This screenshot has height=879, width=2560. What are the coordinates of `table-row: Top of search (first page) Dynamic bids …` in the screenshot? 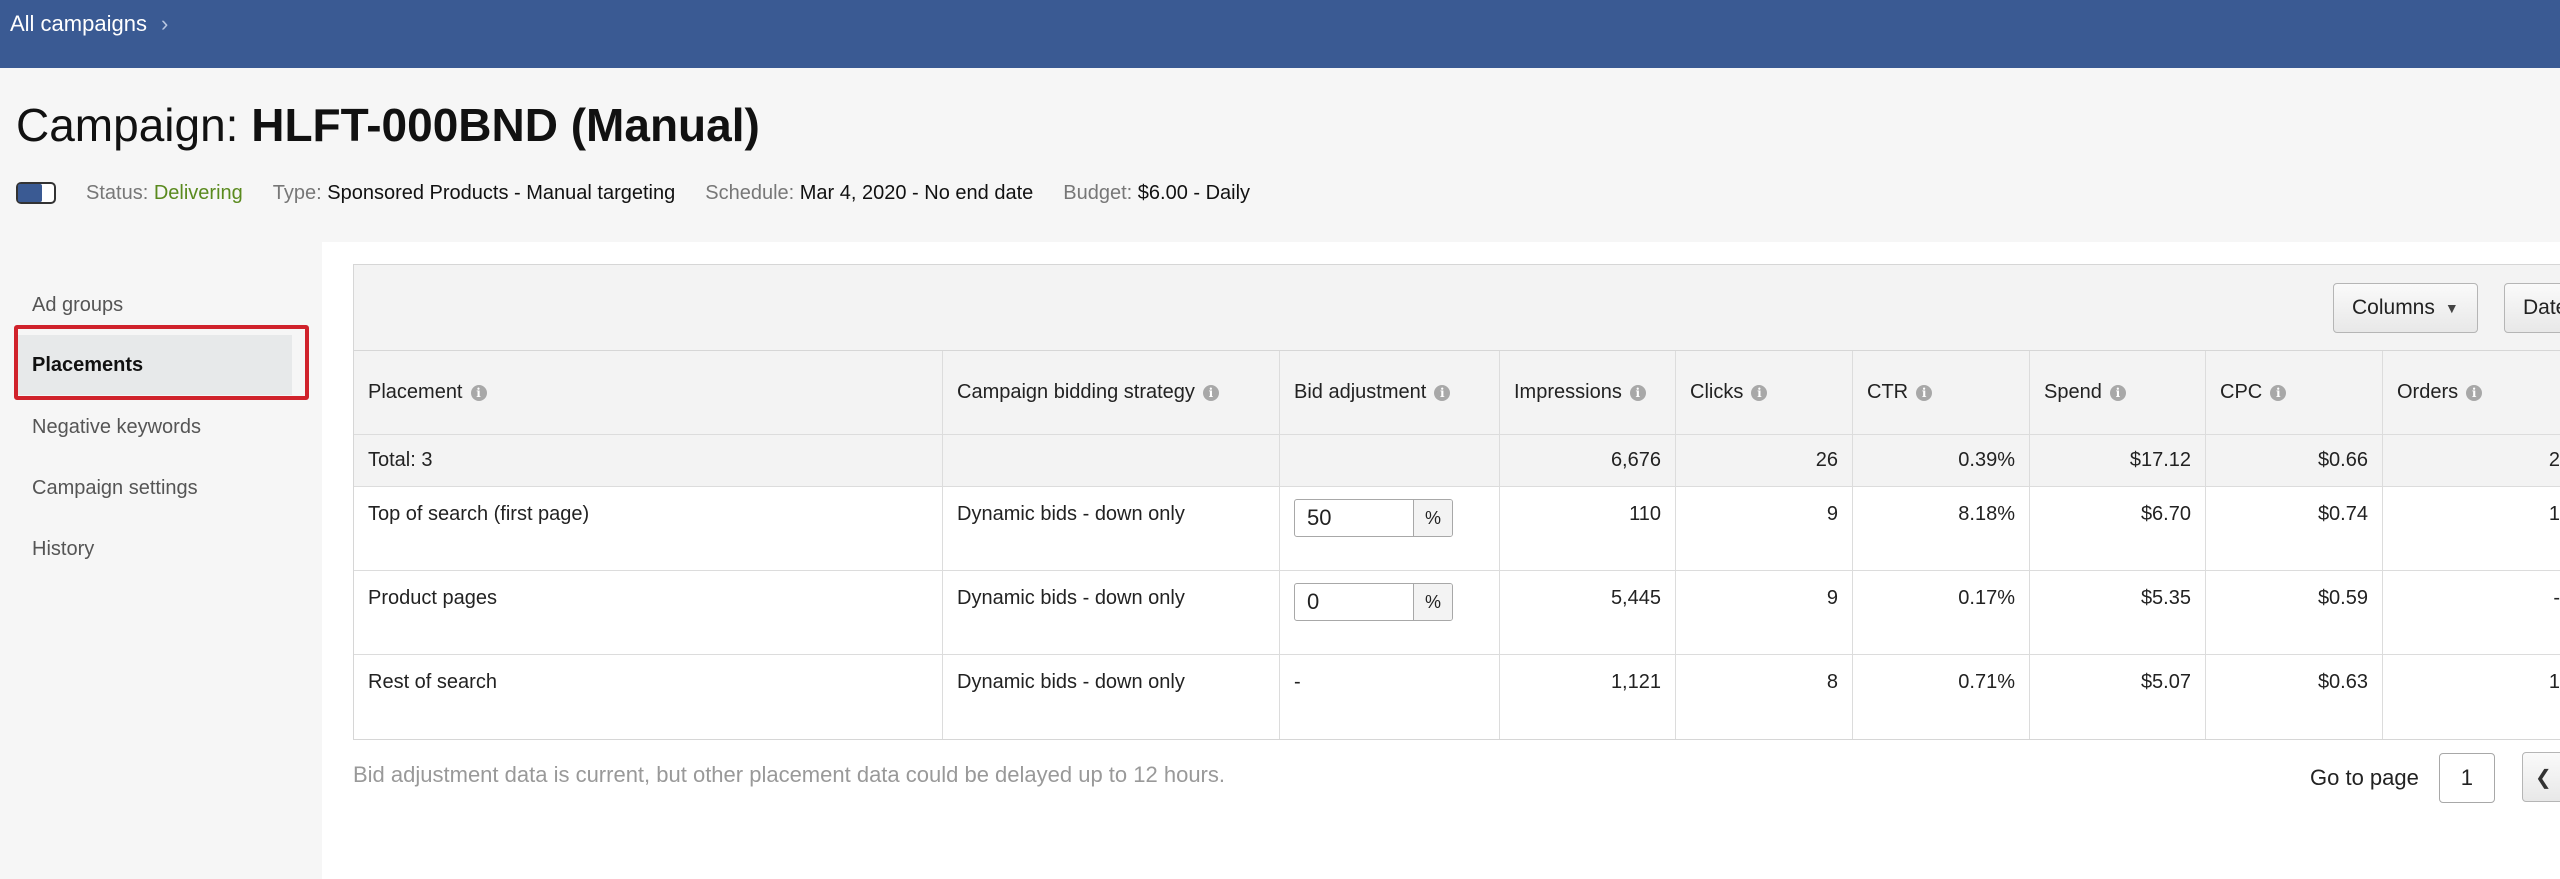 It's located at (1457, 529).